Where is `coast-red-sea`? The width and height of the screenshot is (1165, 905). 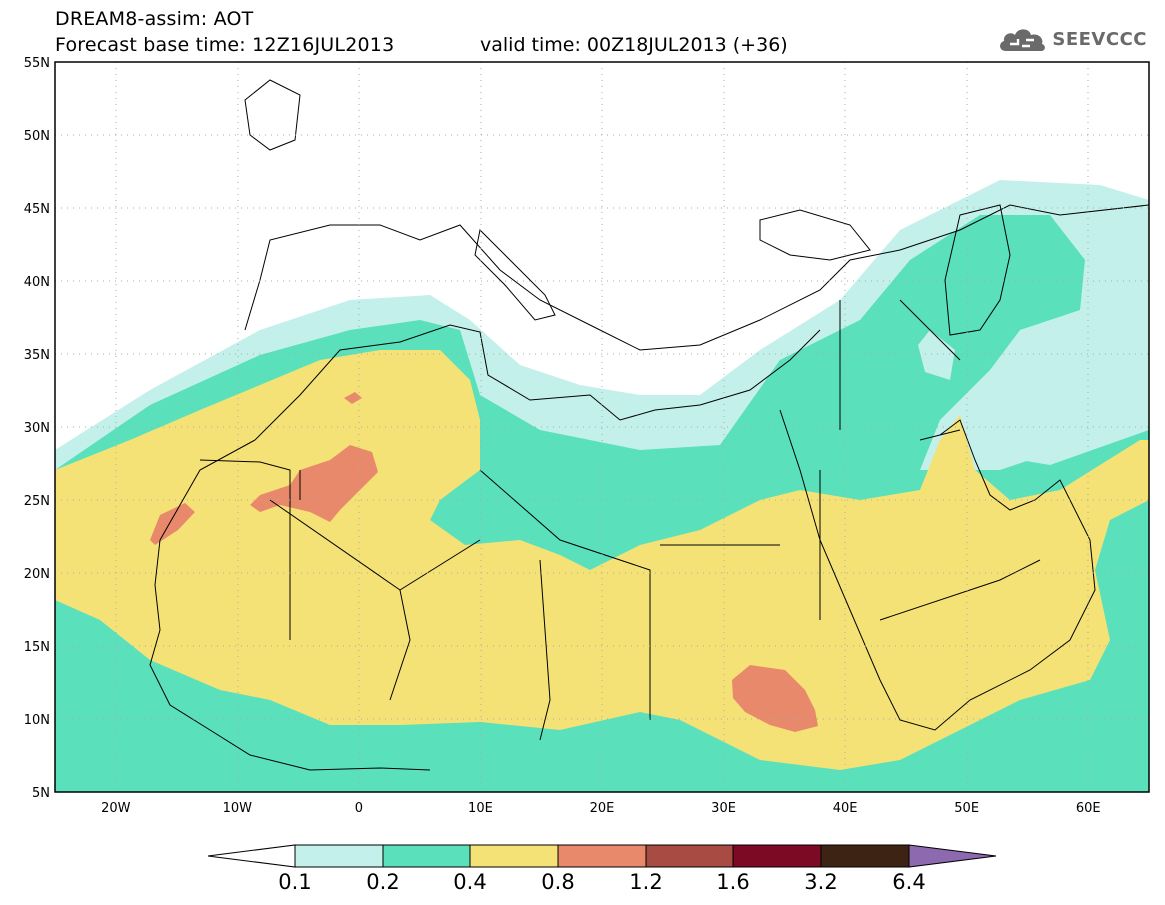
coast-red-sea is located at coordinates (937, 570).